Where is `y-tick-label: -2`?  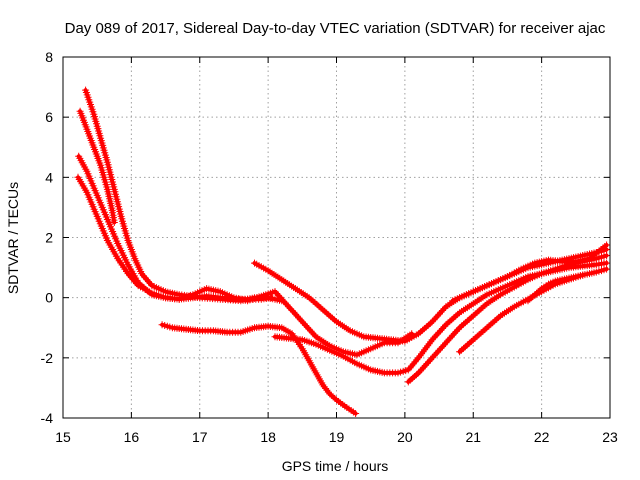 y-tick-label: -2 is located at coordinates (47, 358).